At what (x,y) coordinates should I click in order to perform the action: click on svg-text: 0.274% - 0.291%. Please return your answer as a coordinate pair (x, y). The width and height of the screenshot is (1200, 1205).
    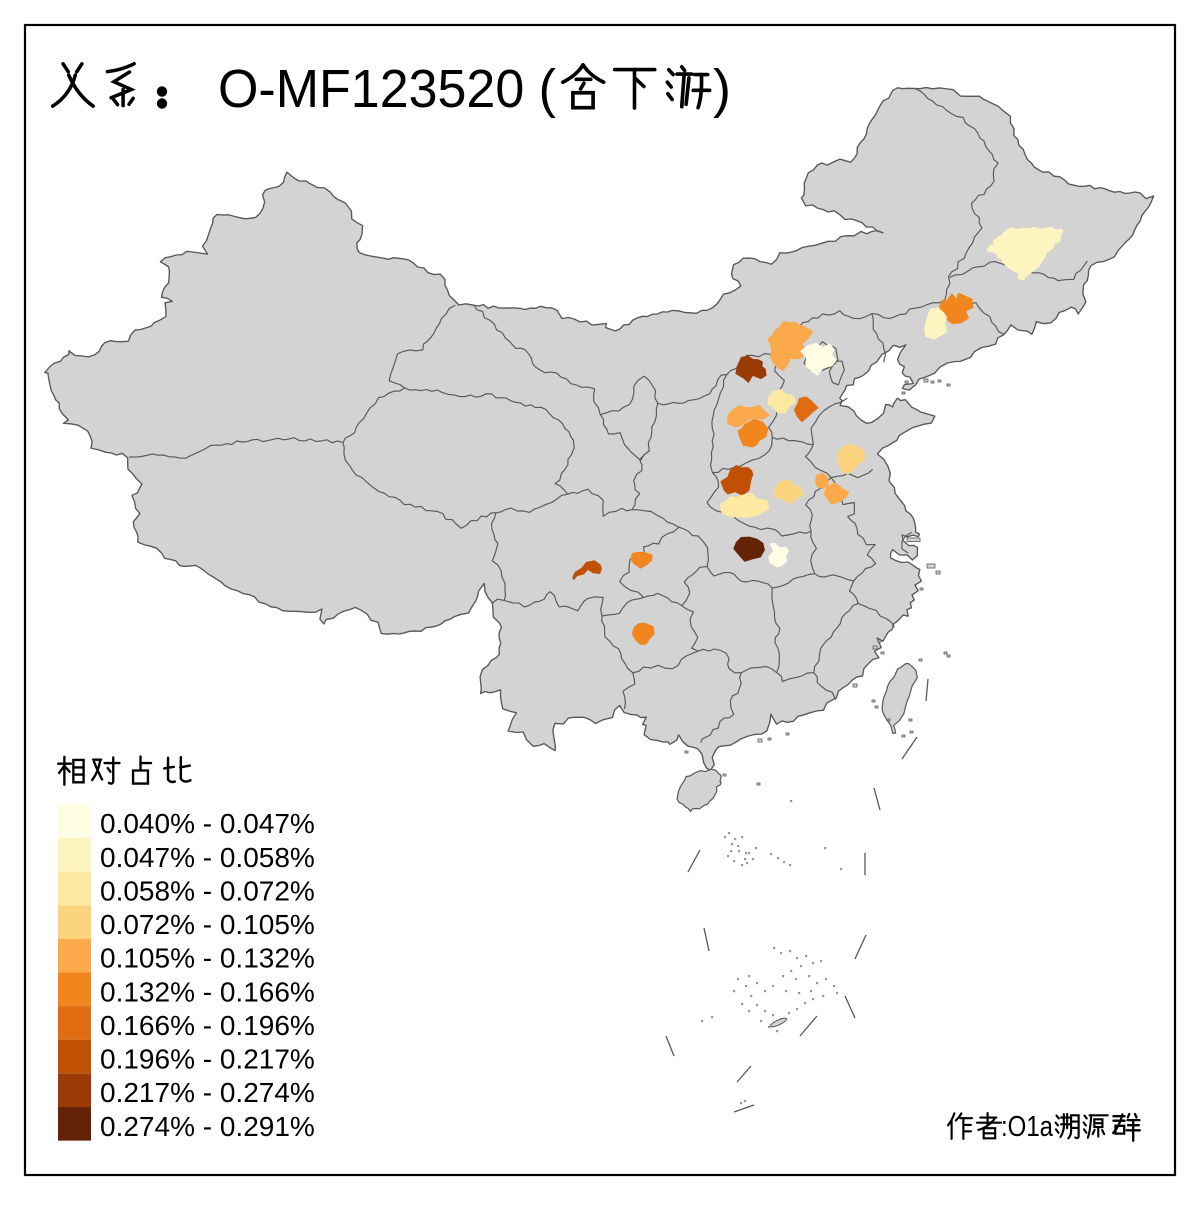
    Looking at the image, I should click on (207, 1126).